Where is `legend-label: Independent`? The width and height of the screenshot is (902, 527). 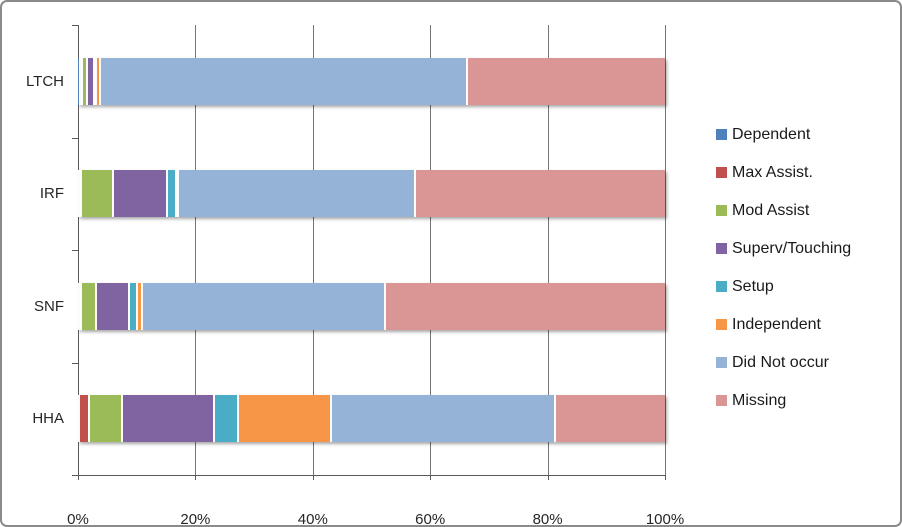 legend-label: Independent is located at coordinates (776, 324).